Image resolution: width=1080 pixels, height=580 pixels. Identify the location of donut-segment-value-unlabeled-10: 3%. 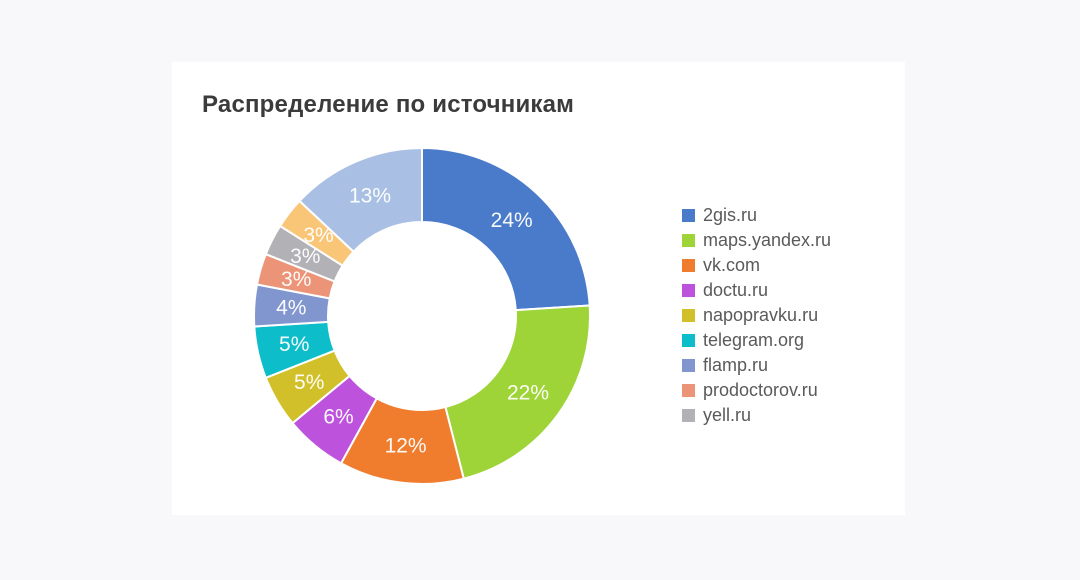
(318, 235).